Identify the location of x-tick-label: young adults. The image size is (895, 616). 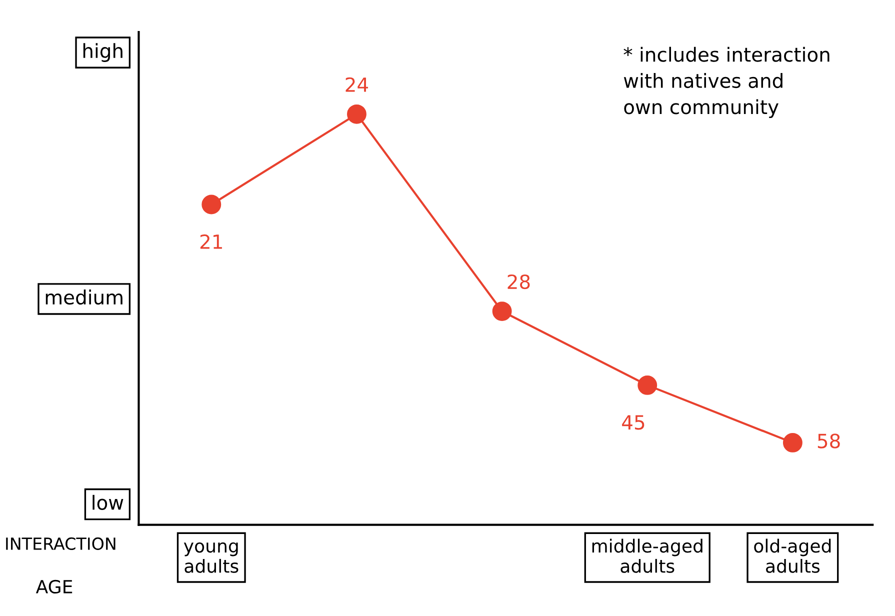
(211, 557).